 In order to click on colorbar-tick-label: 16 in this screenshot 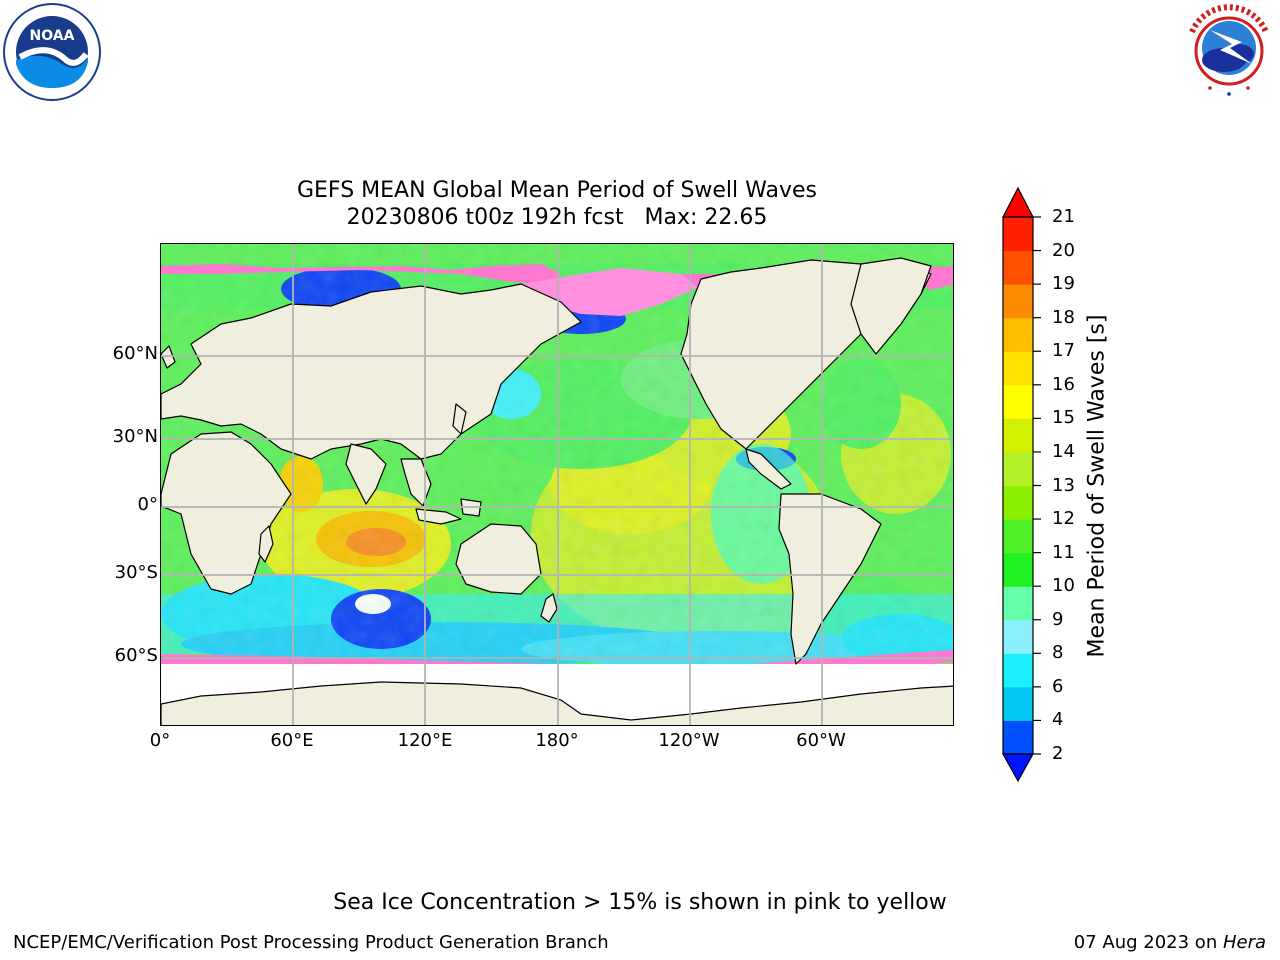, I will do `click(1063, 384)`.